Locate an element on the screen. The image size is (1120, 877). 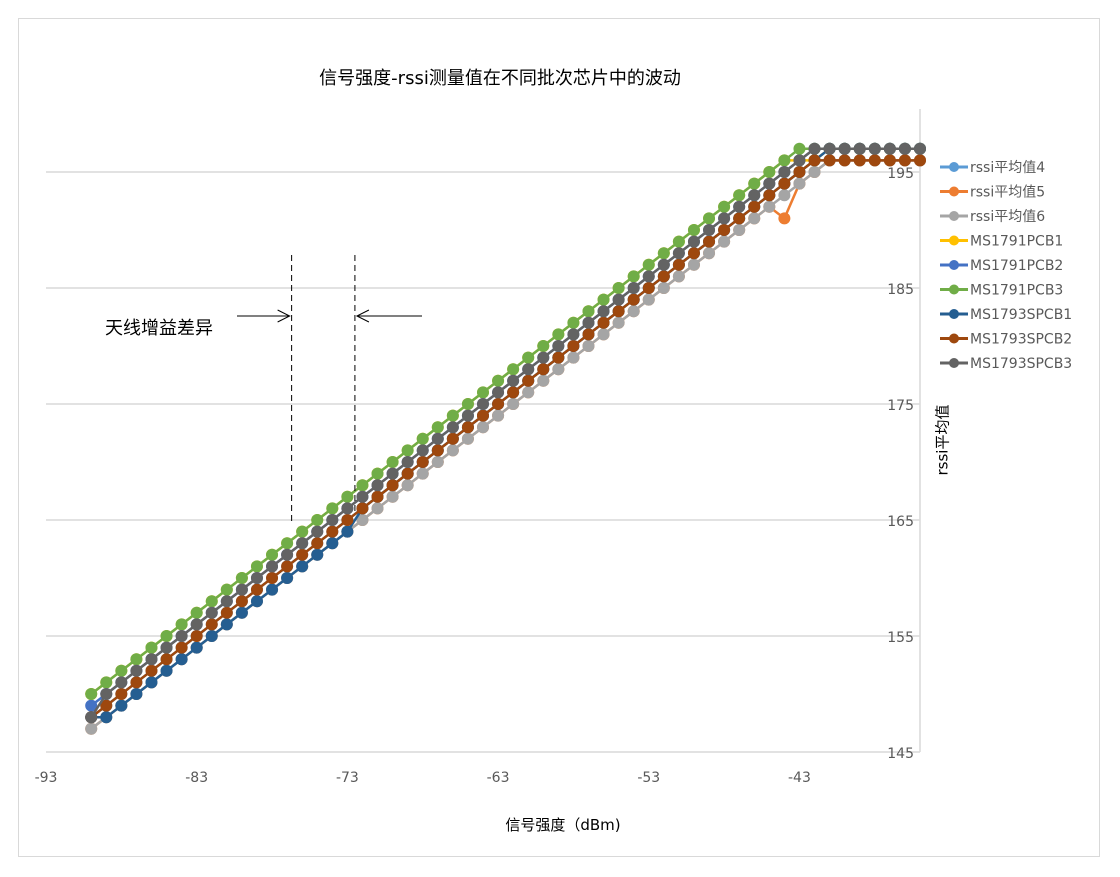
x-tick-label: -93 is located at coordinates (46, 778).